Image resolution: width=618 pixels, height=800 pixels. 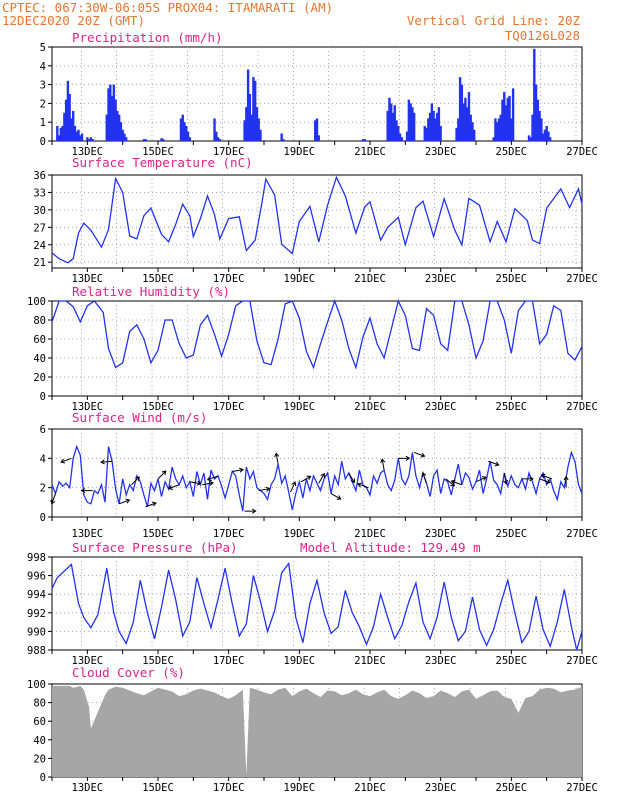 I want to click on plot-frame, so click(x=317, y=473).